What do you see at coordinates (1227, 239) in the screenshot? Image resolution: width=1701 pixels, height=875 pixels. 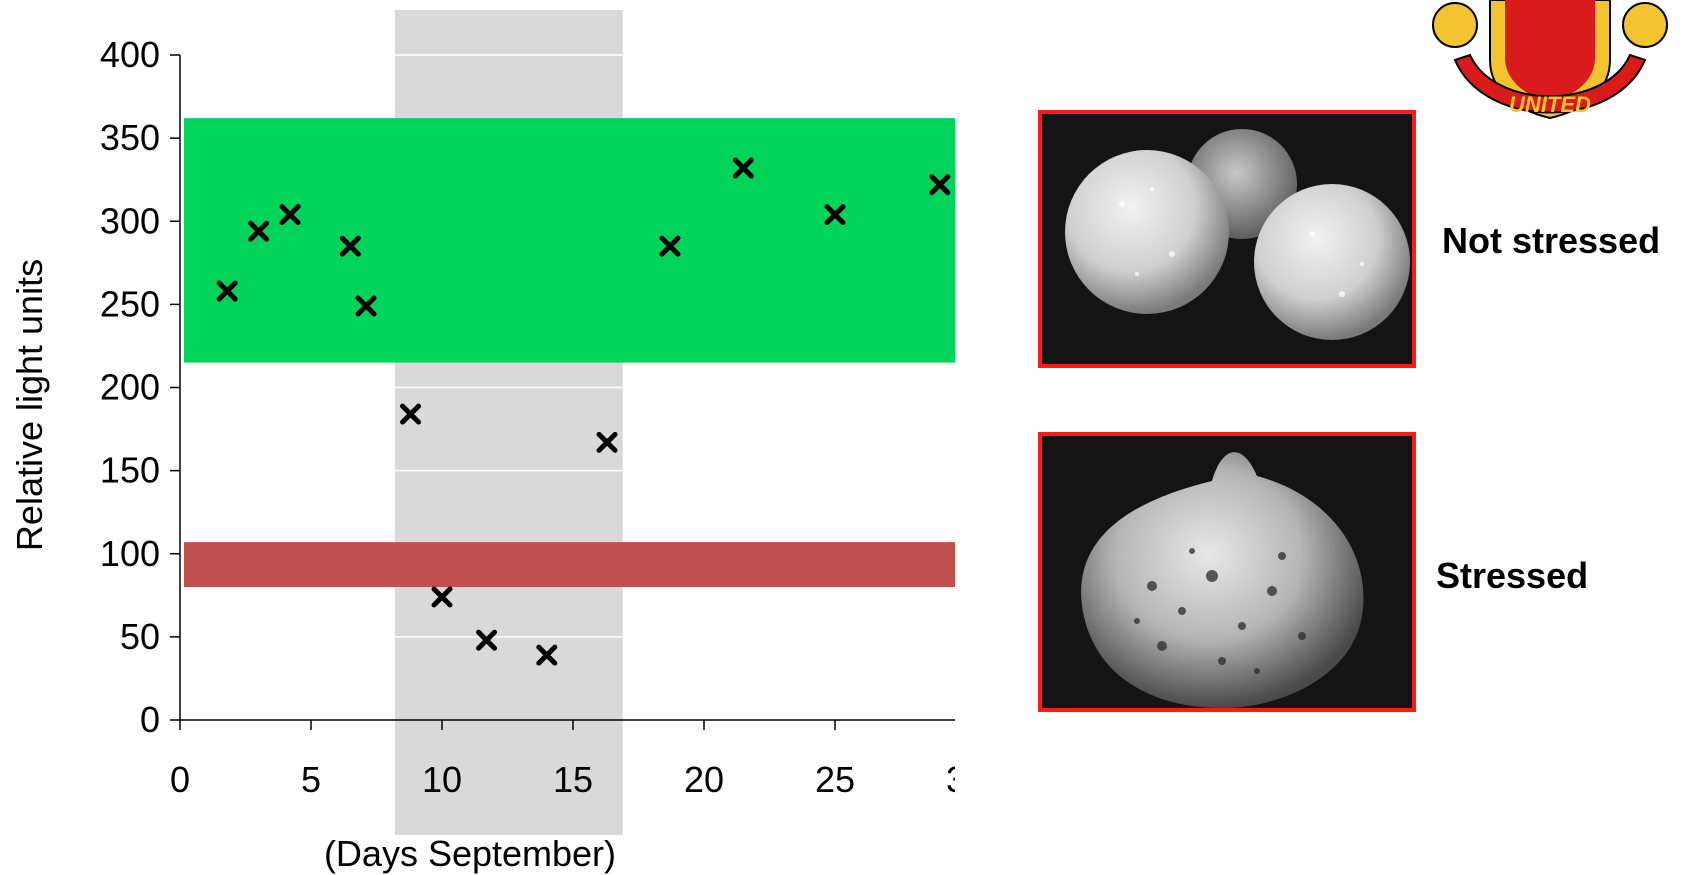 I see `not-stressed-photo` at bounding box center [1227, 239].